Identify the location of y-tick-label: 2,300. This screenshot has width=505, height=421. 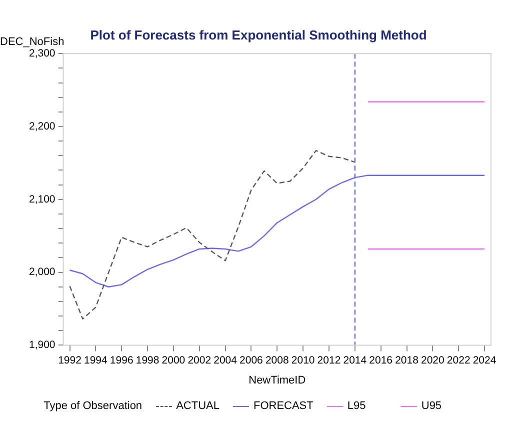
(42, 53).